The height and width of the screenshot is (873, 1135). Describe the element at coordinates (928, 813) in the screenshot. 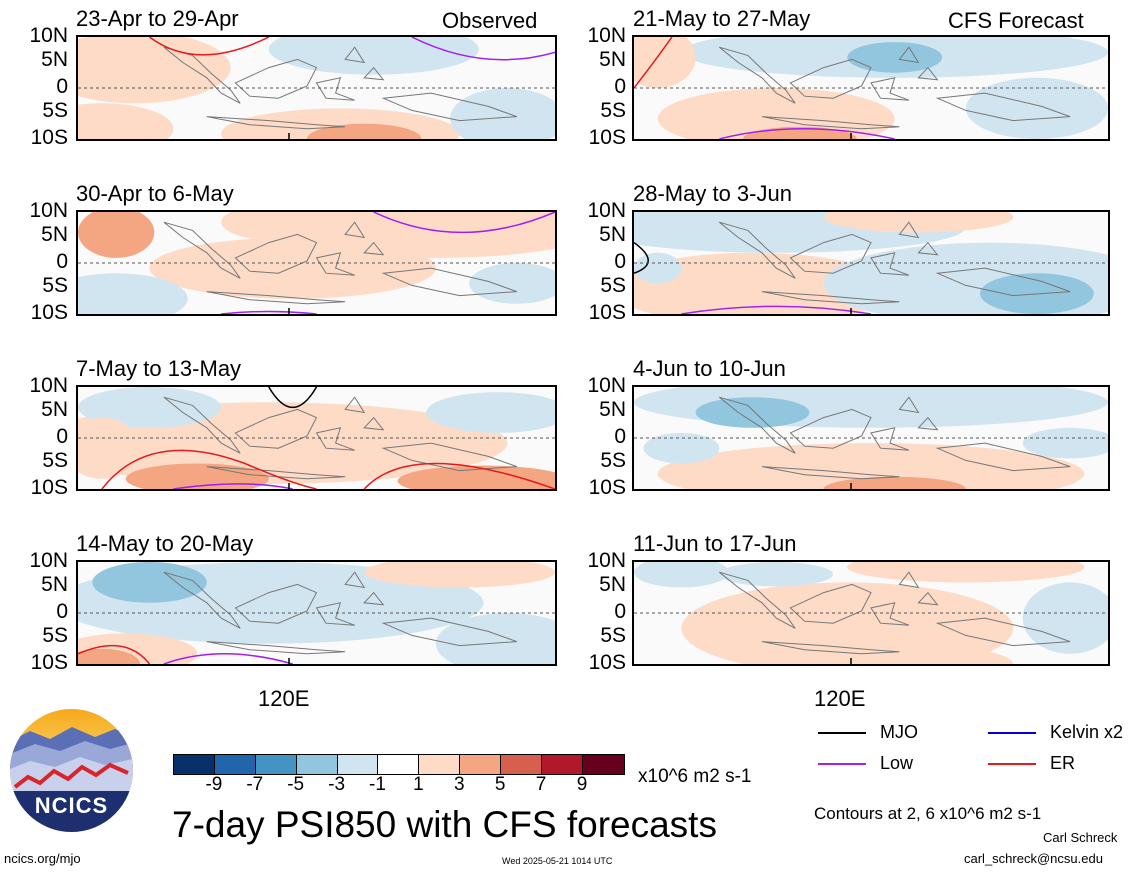

I see `contour-note: Contours at 2, 6 x10^6 m2 s-1` at that location.